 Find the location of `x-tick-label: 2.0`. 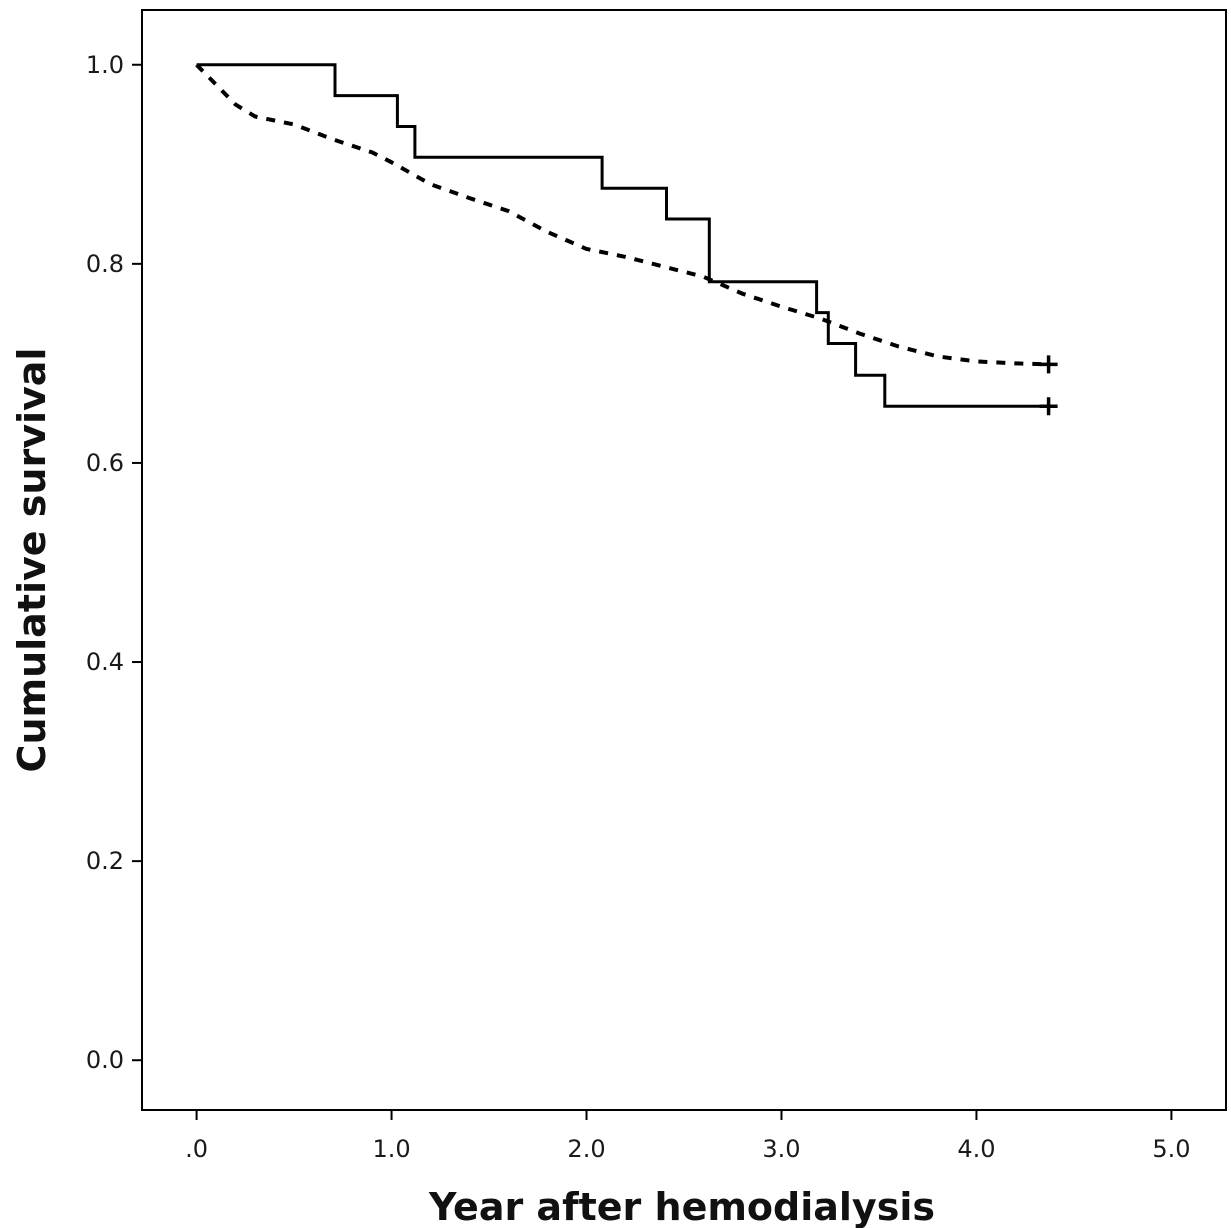

x-tick-label: 2.0 is located at coordinates (586, 1149).